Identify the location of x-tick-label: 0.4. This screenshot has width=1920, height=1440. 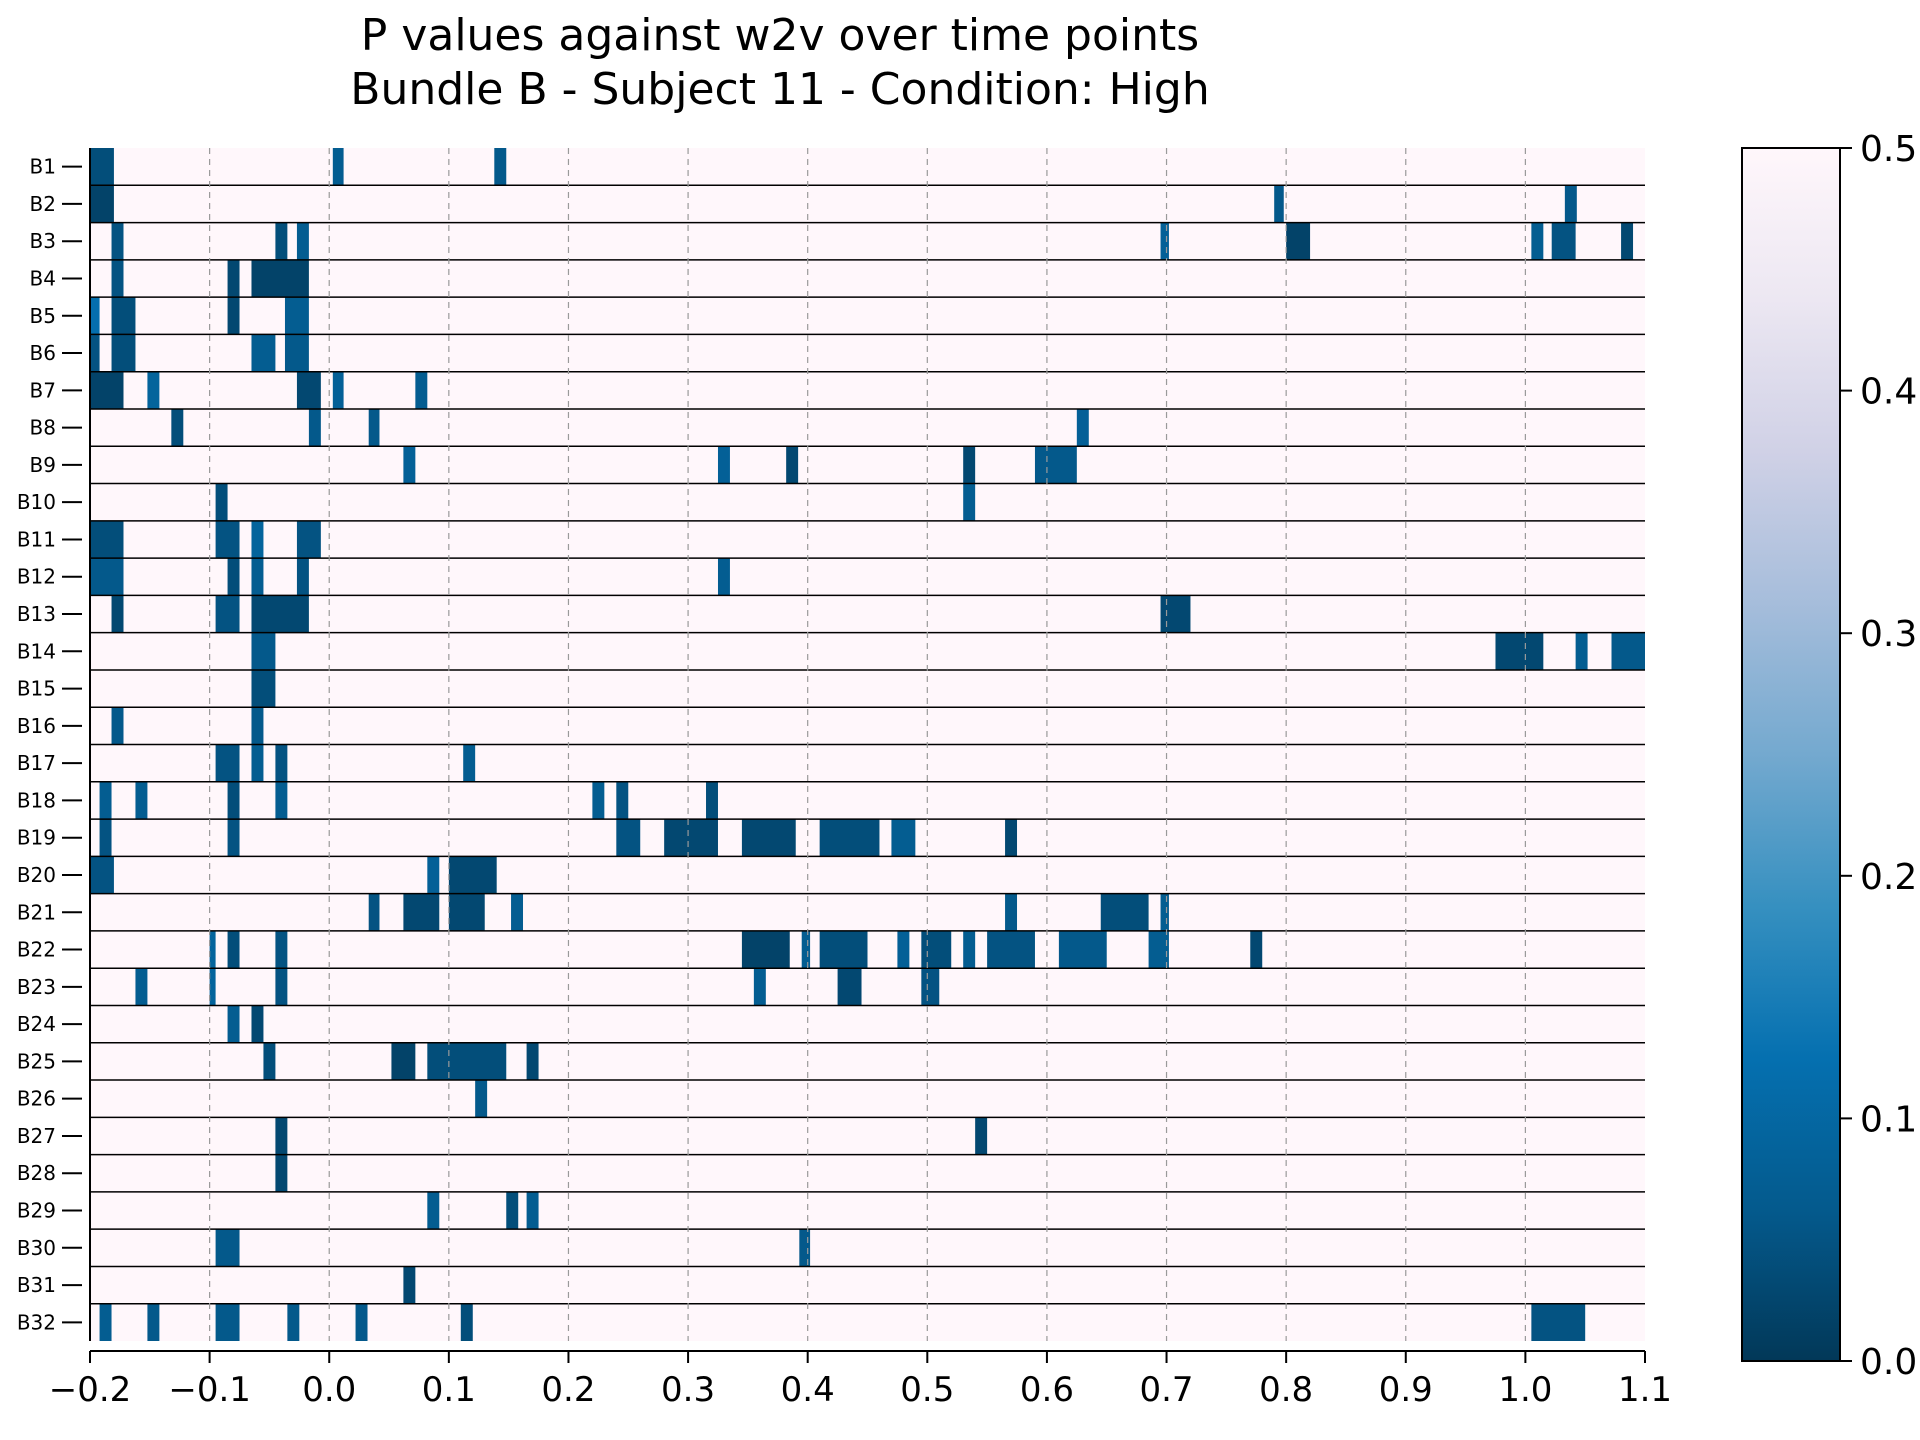
(808, 1390).